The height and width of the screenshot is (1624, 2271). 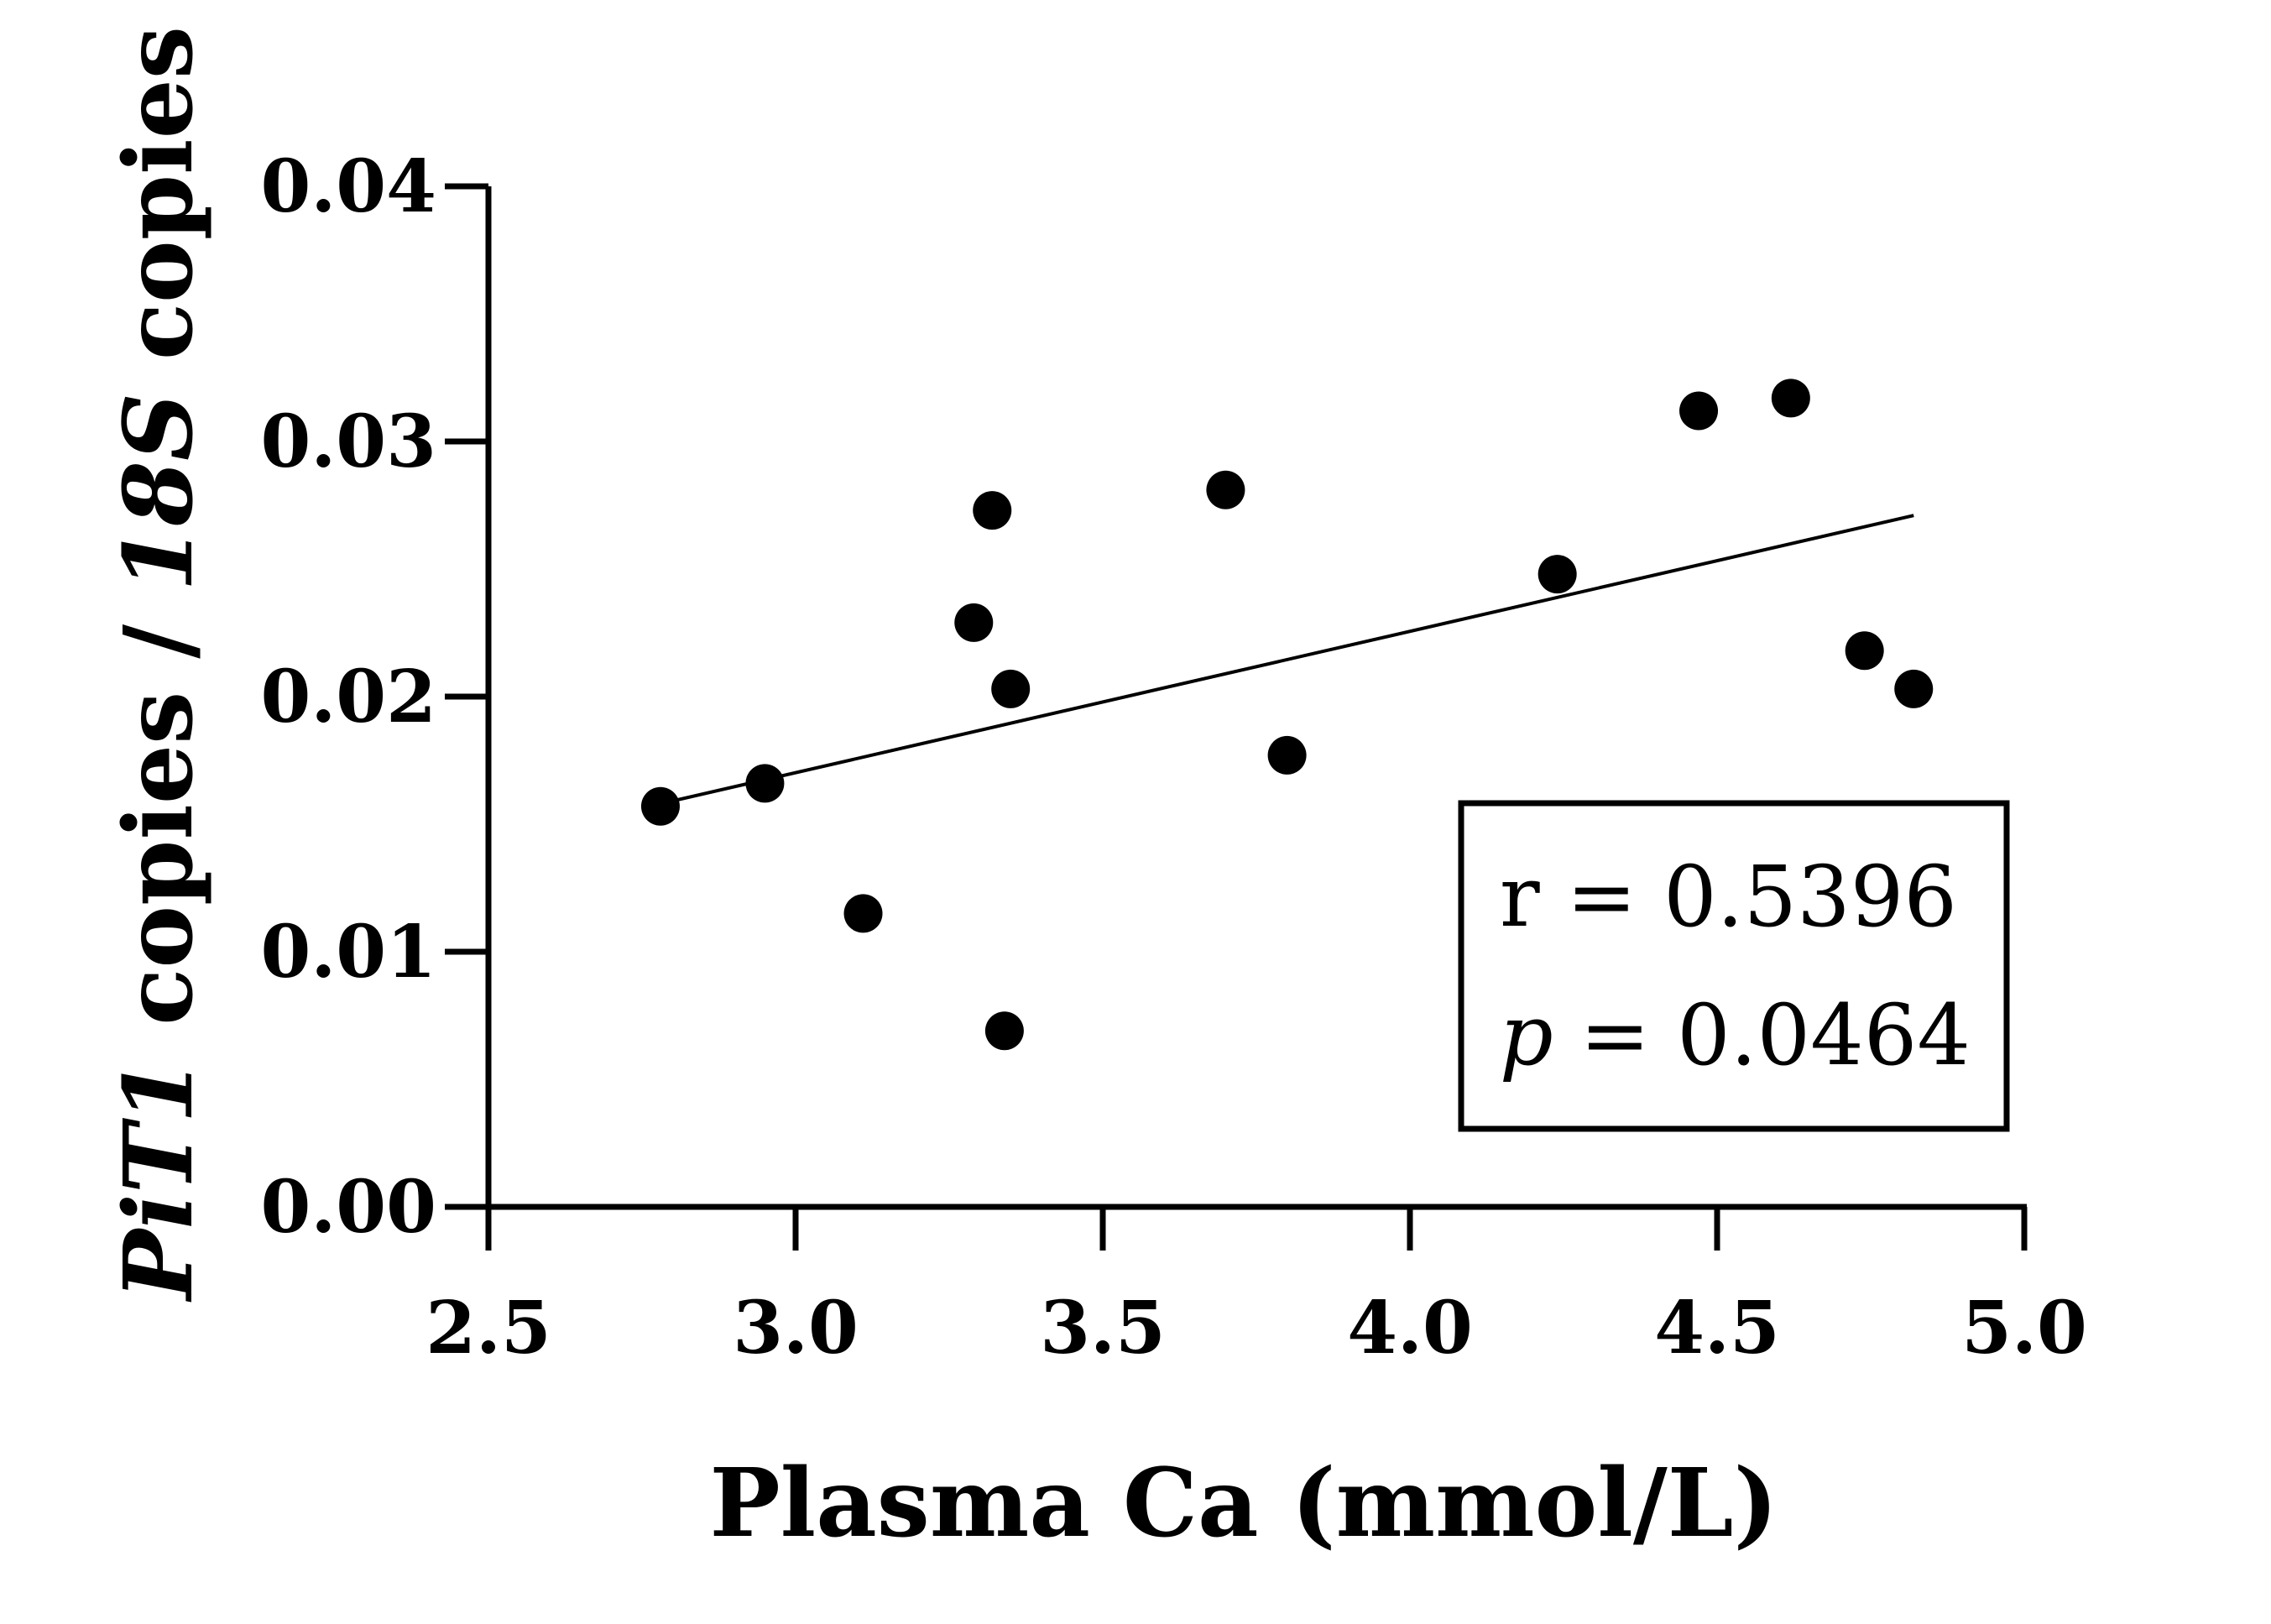 What do you see at coordinates (796, 1328) in the screenshot?
I see `x-tick-label: 3.0` at bounding box center [796, 1328].